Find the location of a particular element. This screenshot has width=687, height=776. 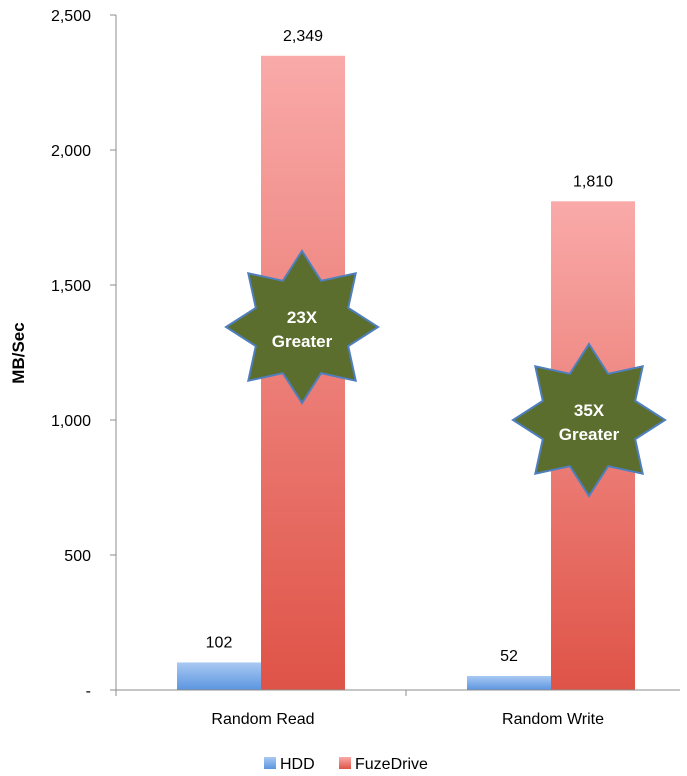

legend-swatch-fuzedrive is located at coordinates (345, 763).